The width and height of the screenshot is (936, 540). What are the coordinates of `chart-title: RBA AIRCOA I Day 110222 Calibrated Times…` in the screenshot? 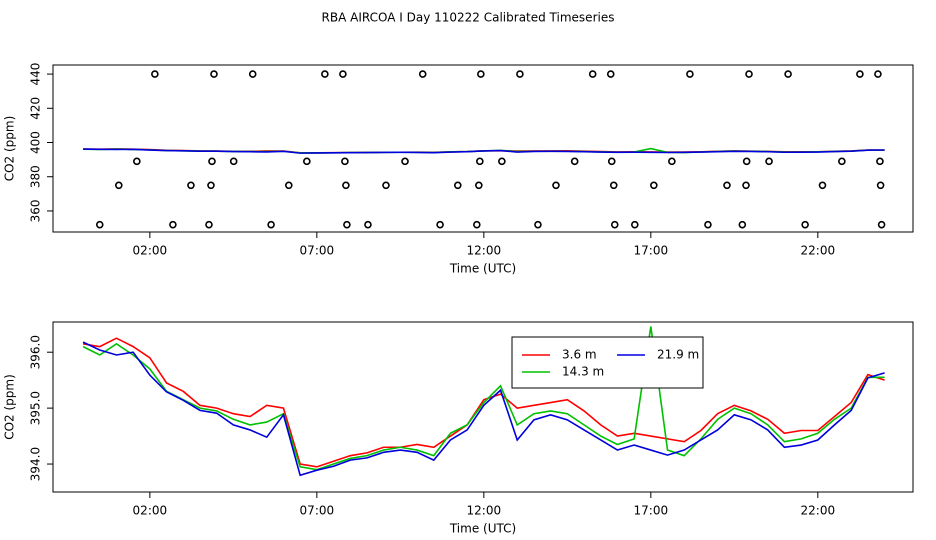 It's located at (468, 18).